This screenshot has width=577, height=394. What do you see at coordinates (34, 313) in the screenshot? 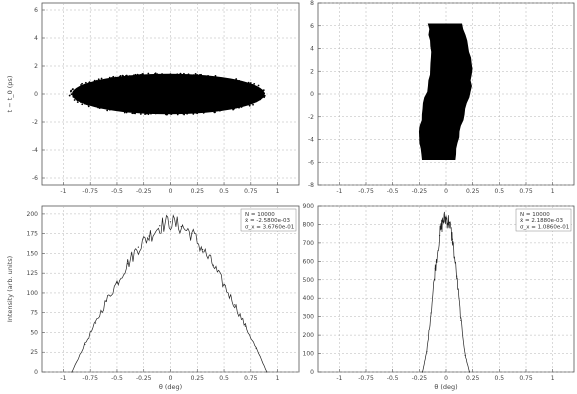
I see `y-tick-label: 75` at bounding box center [34, 313].